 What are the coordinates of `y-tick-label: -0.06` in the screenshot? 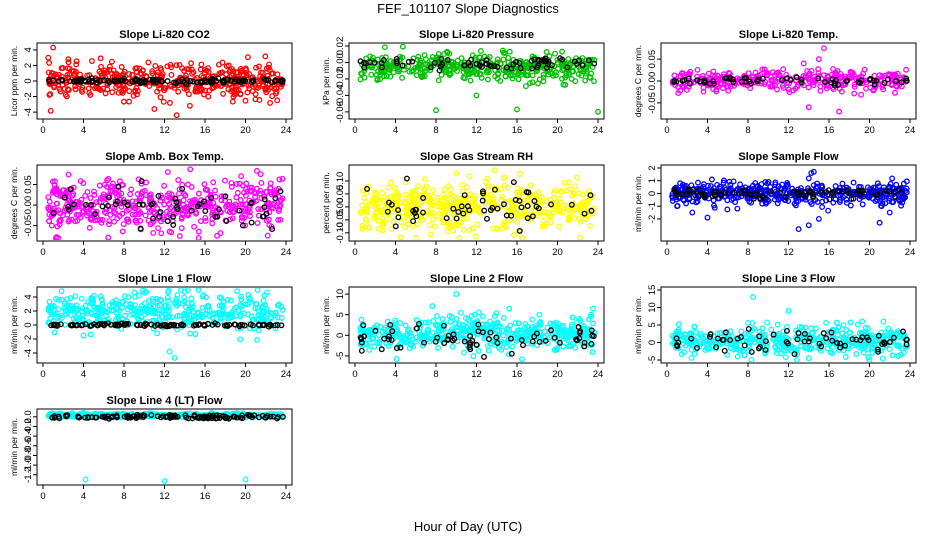 It's located at (340, 112).